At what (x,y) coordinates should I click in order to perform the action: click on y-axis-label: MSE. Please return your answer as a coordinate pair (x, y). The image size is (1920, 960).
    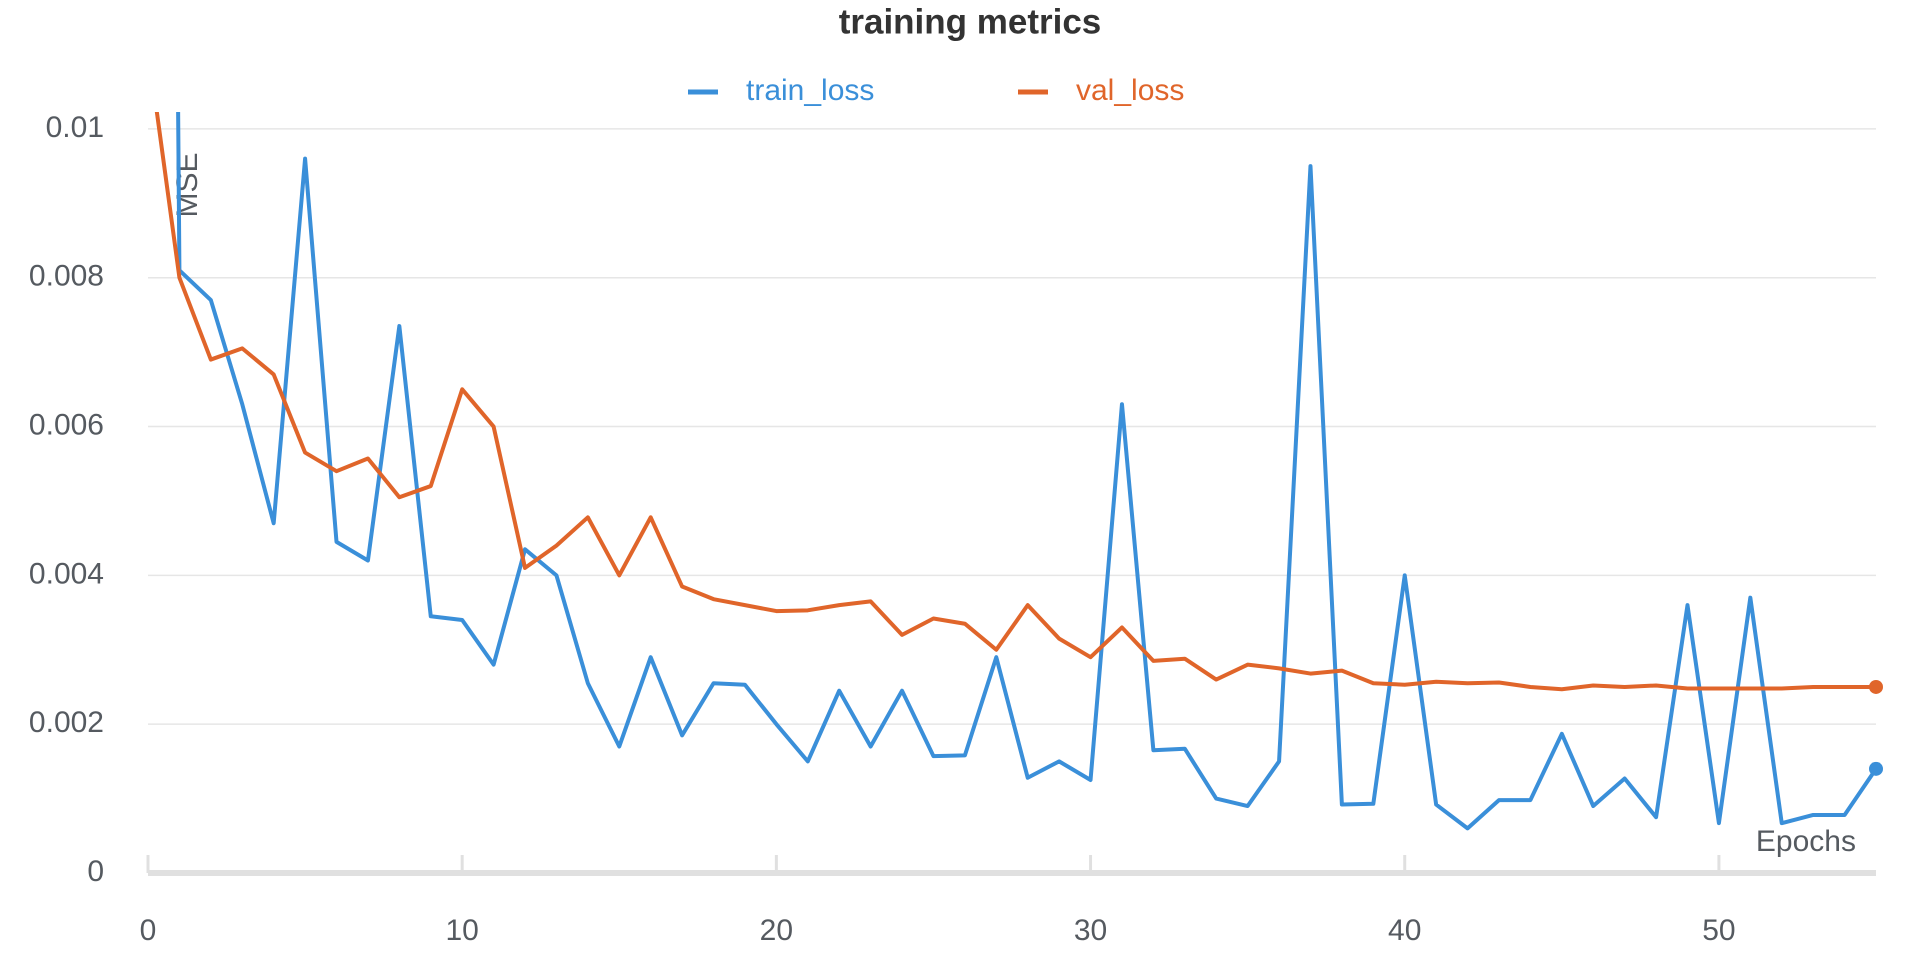
    Looking at the image, I should click on (187, 184).